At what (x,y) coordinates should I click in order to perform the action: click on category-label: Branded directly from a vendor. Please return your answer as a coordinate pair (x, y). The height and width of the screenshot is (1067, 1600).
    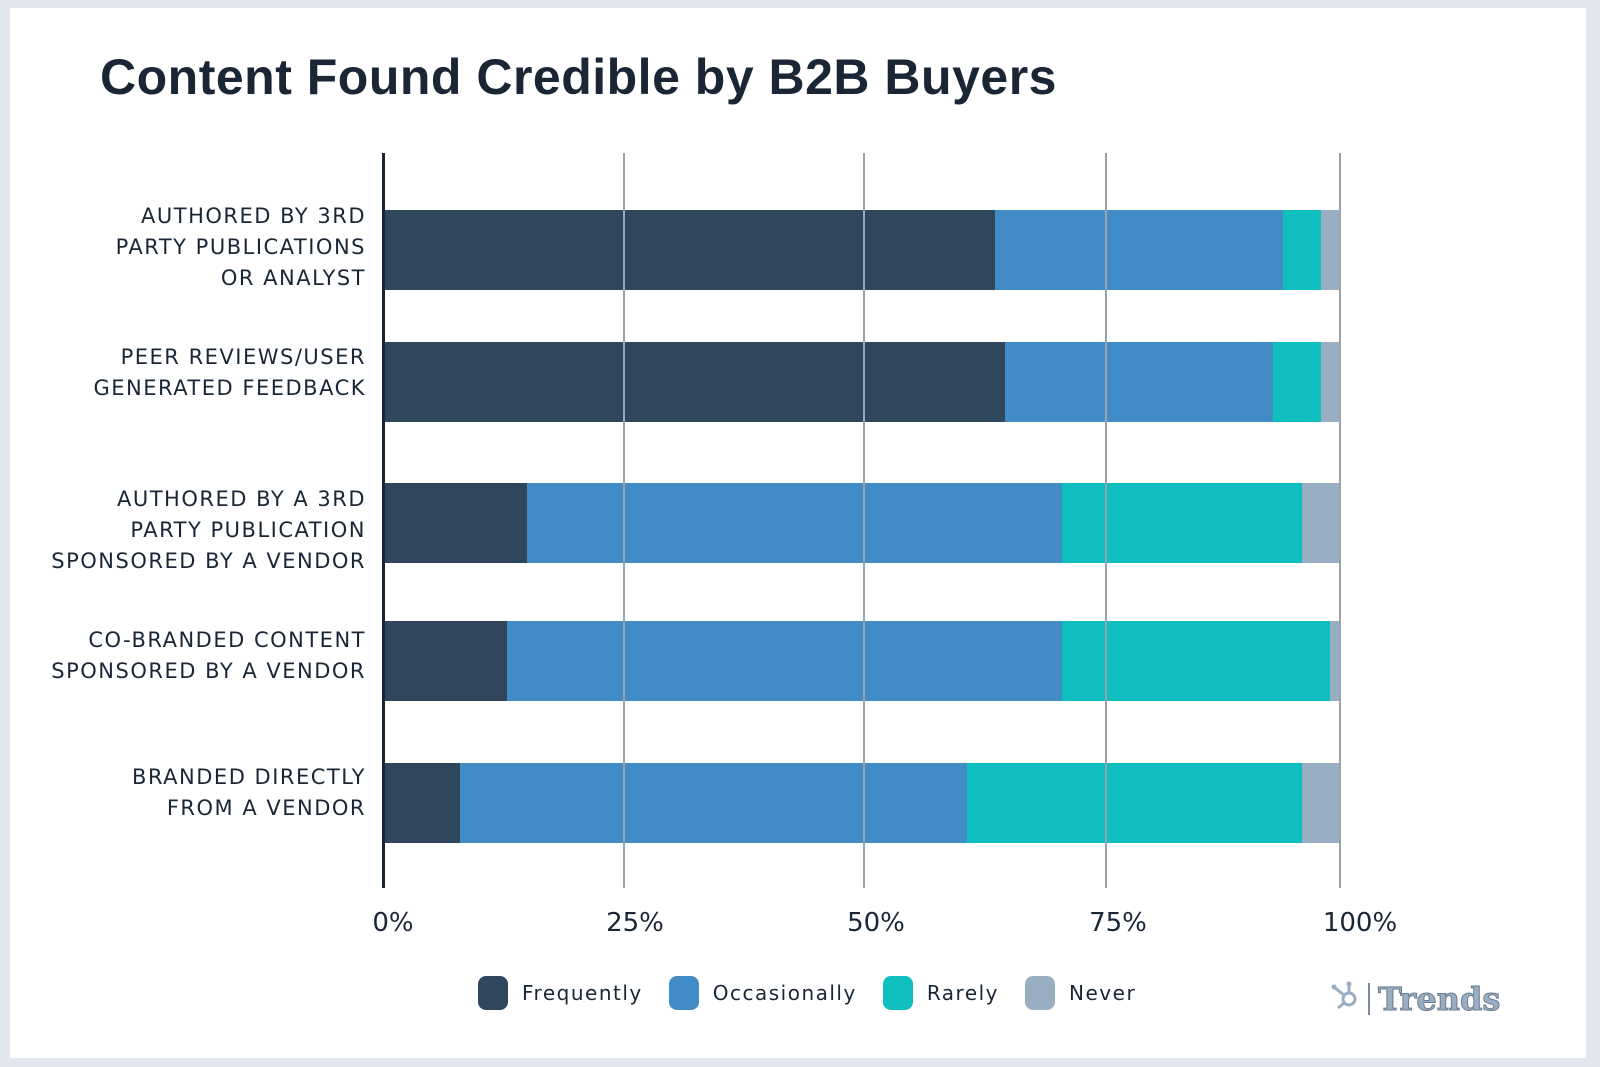
    Looking at the image, I should click on (186, 793).